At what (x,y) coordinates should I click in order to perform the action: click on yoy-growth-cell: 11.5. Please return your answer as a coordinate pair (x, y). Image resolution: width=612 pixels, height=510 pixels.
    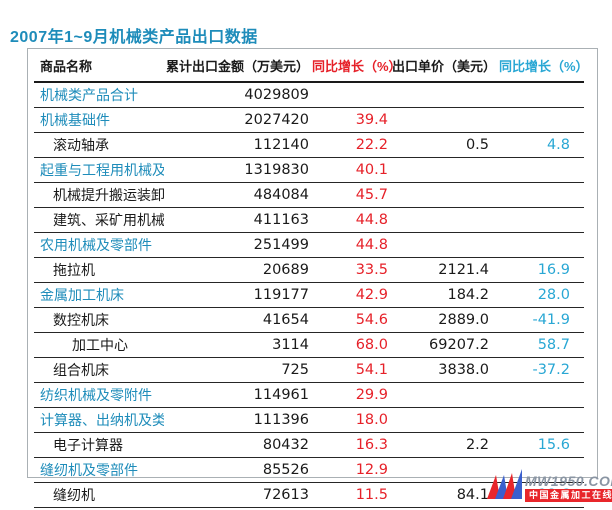
    Looking at the image, I should click on (351, 495).